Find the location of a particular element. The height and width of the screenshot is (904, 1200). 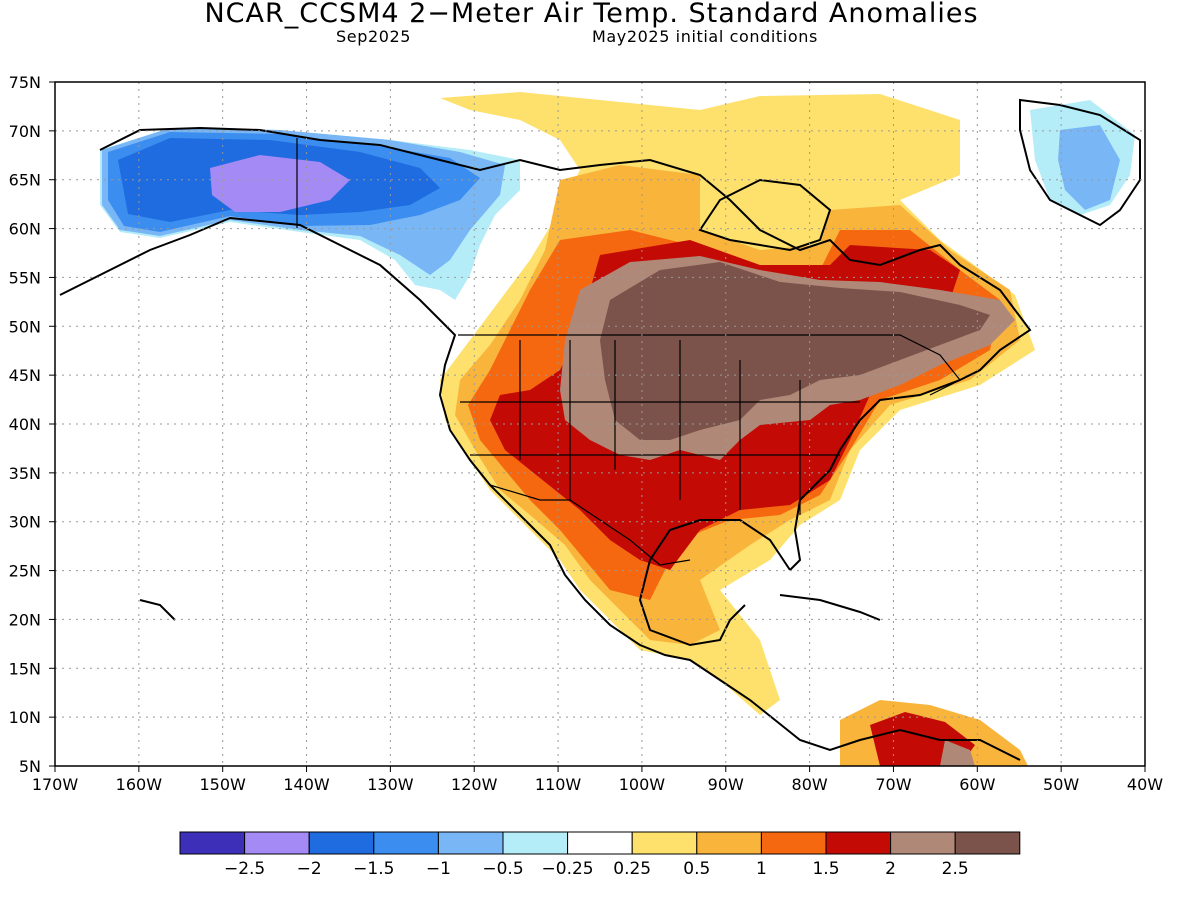

lon-tick-label: 160W is located at coordinates (139, 784).